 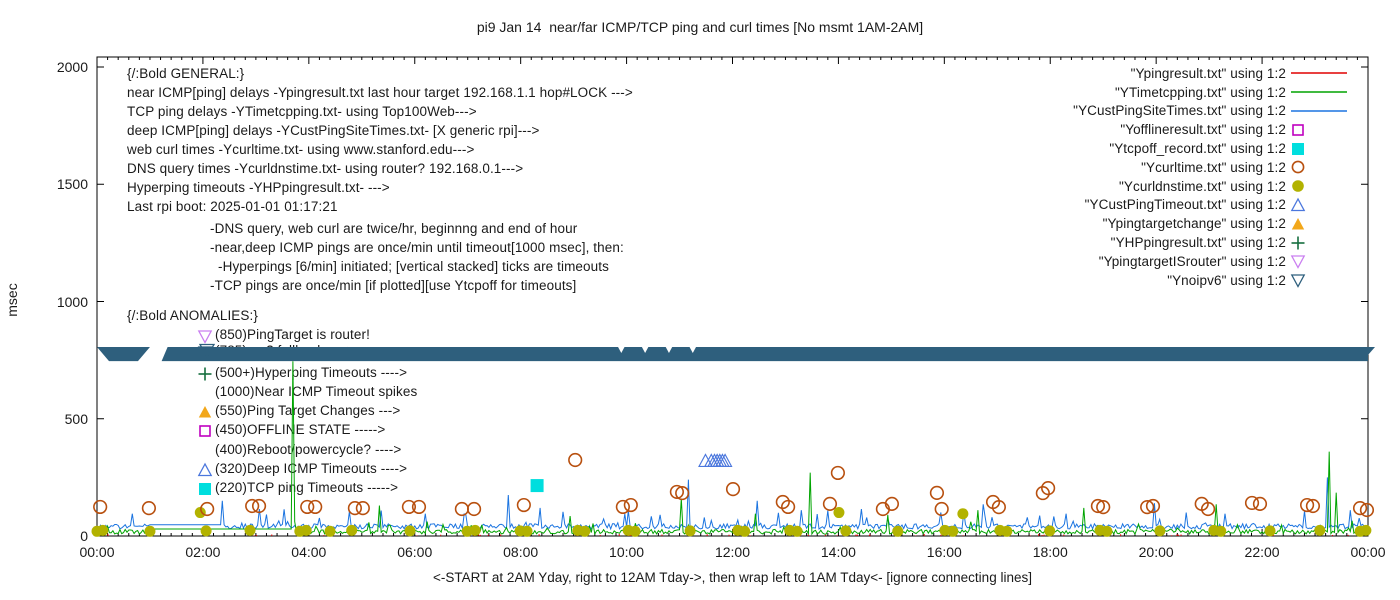 I want to click on y-axis-label: msec, so click(x=12, y=300).